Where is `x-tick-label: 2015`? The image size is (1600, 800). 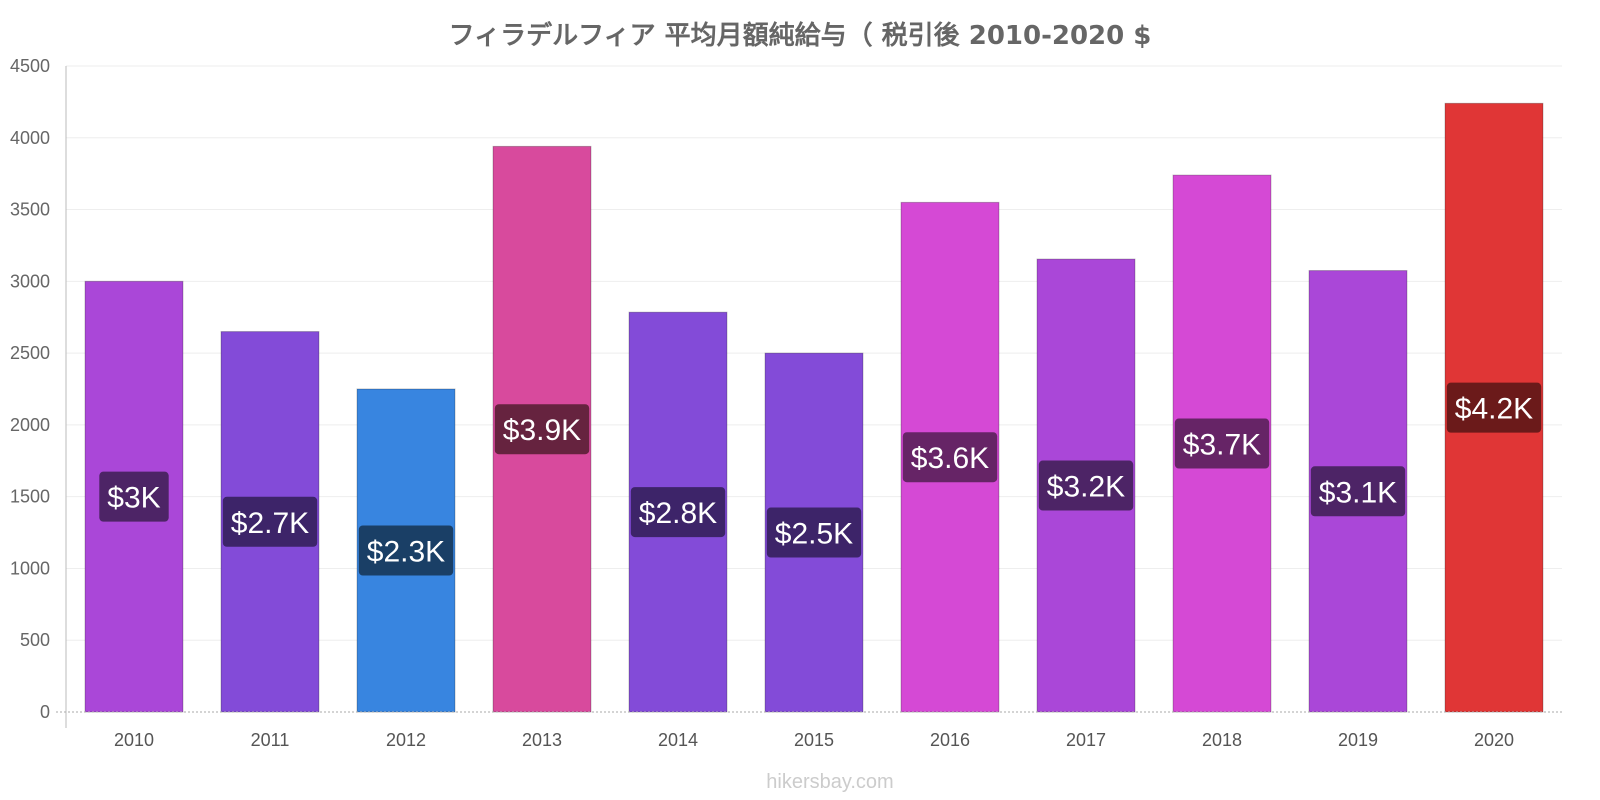 x-tick-label: 2015 is located at coordinates (814, 740).